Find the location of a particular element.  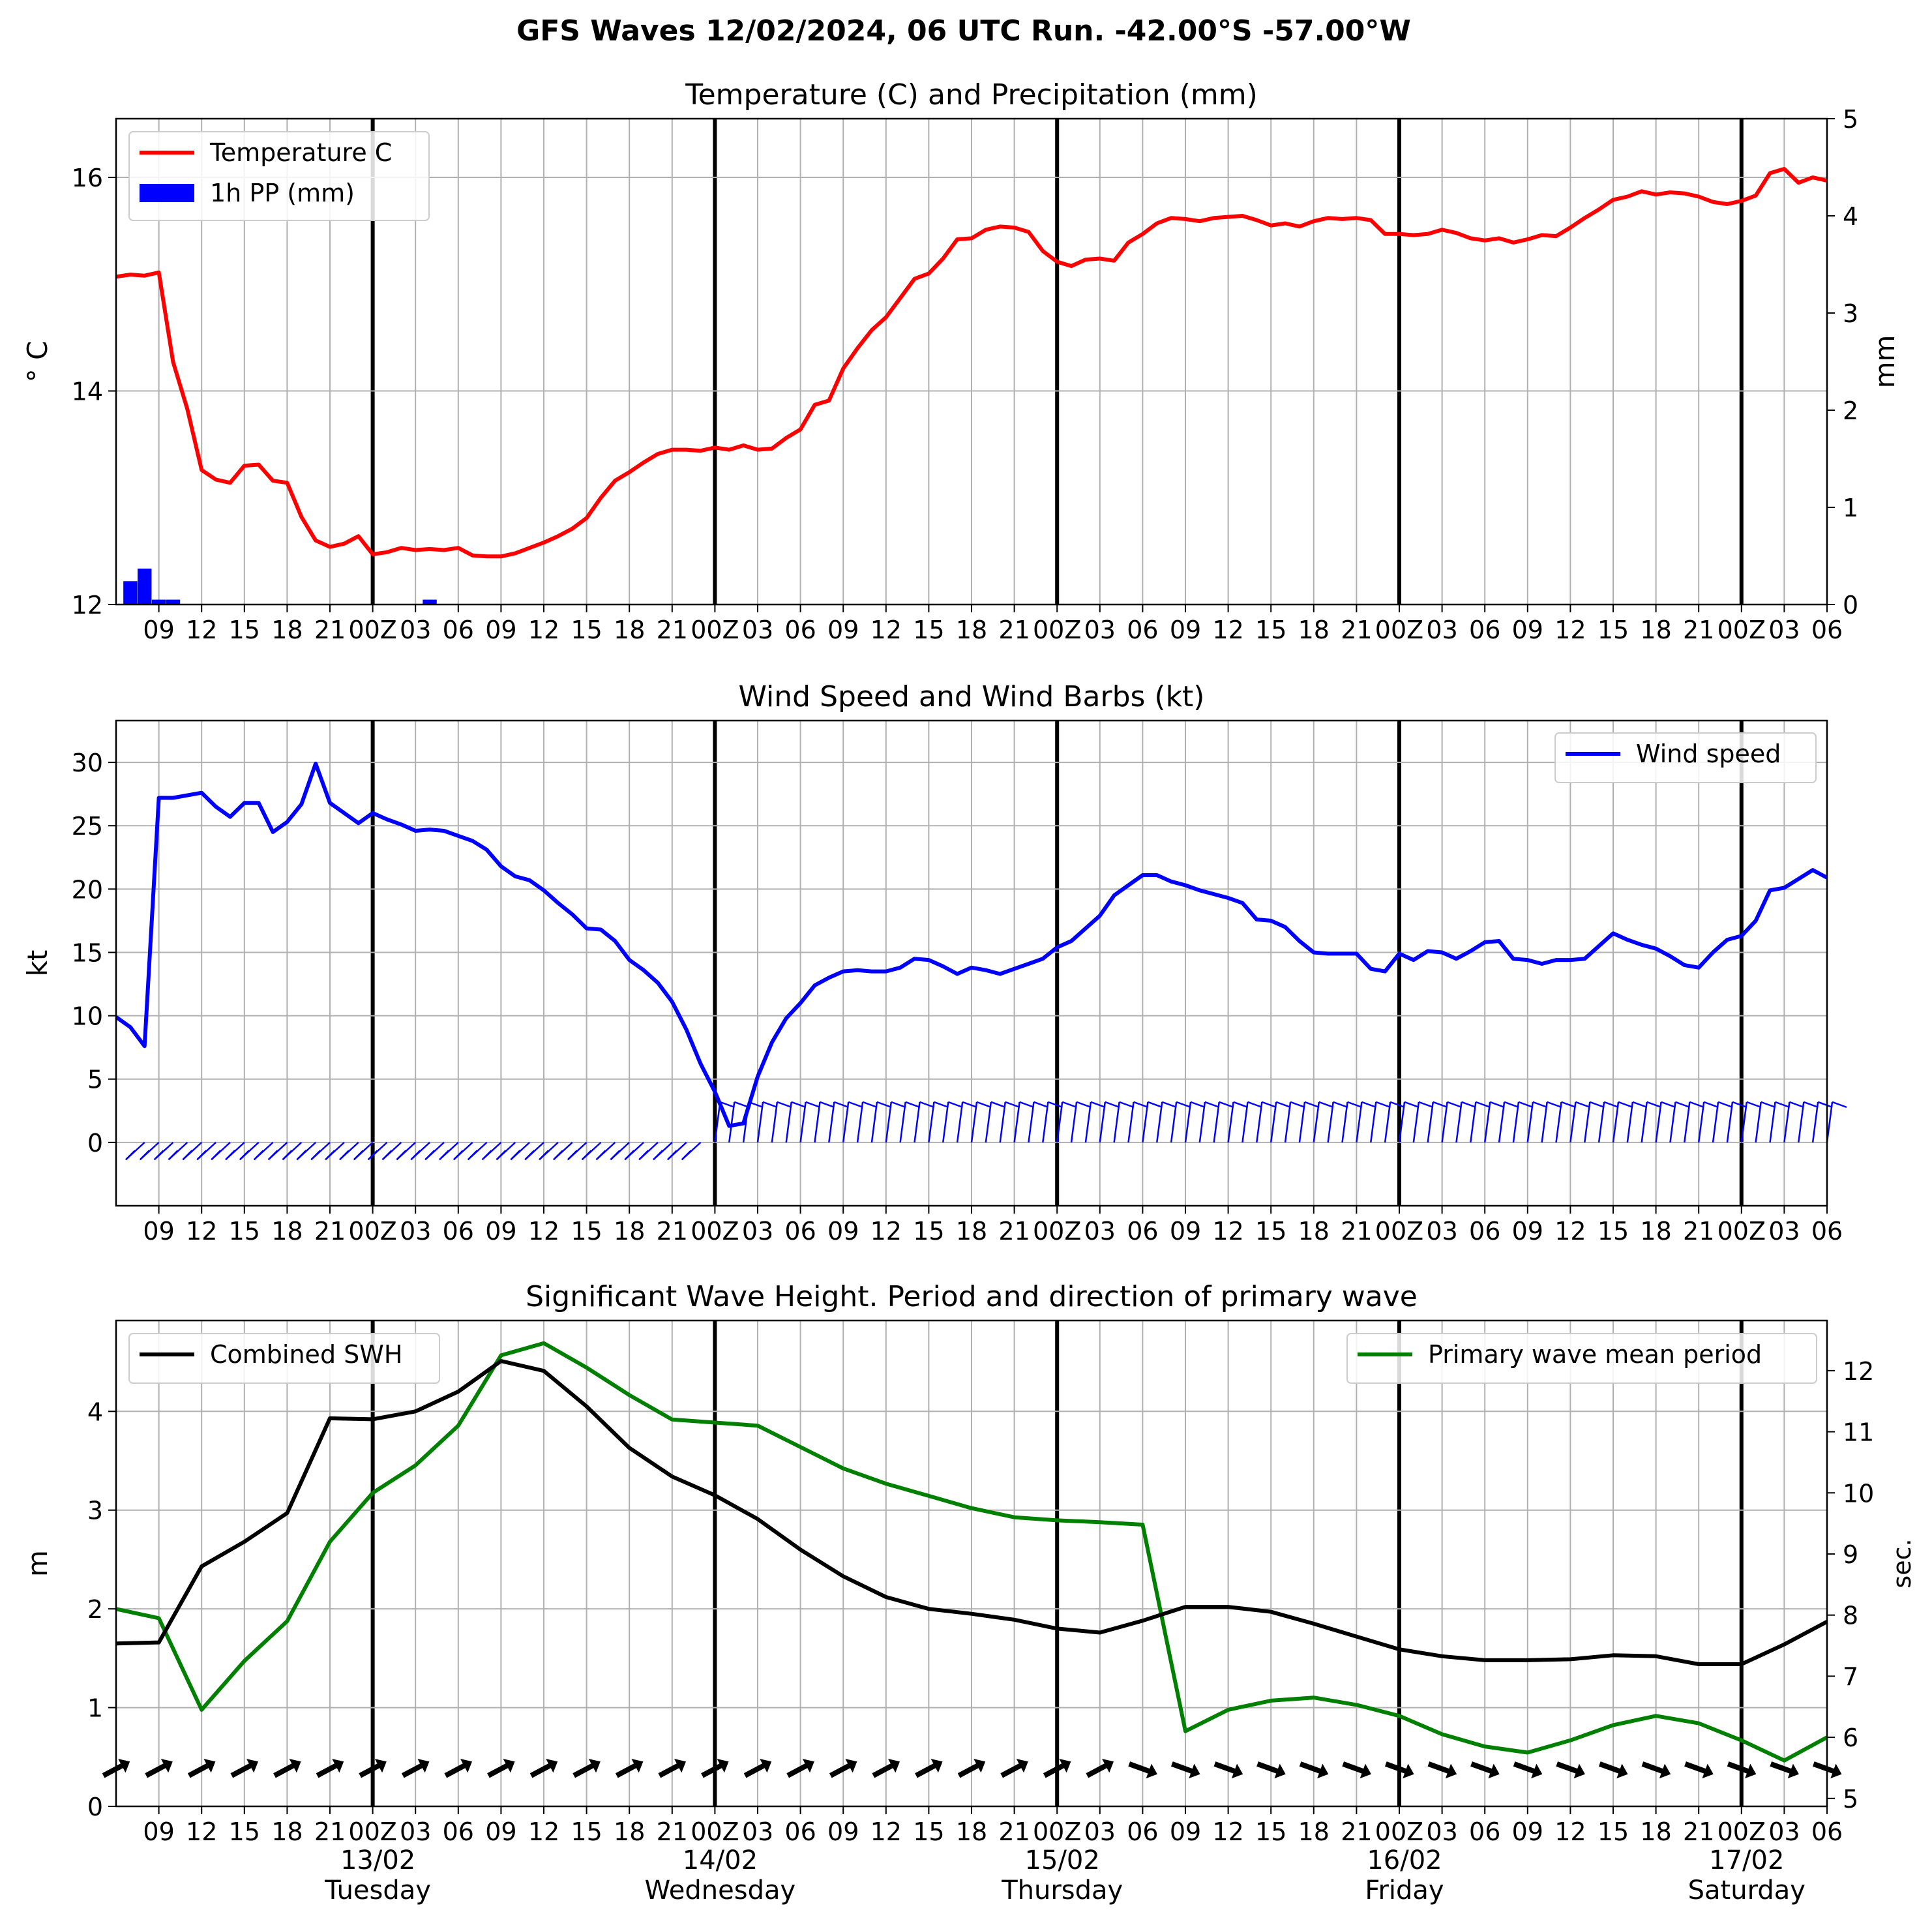

day-weekday-label: Saturday is located at coordinates (1747, 1890).